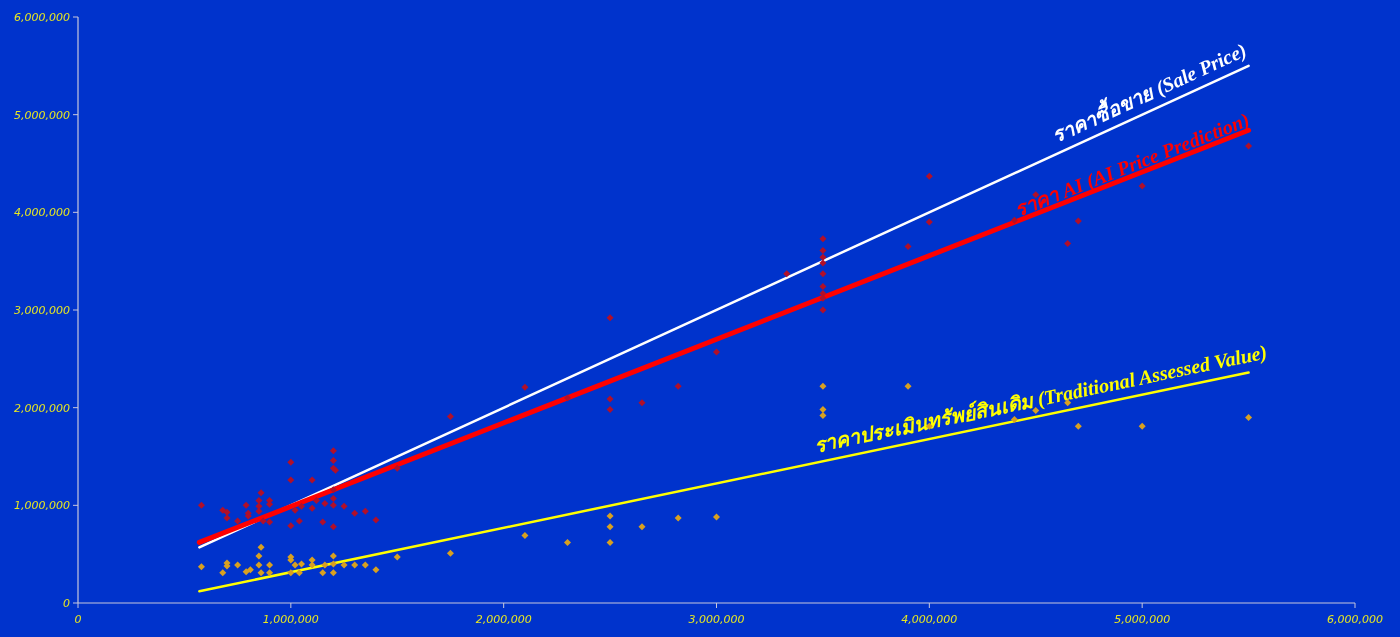 The height and width of the screenshot is (637, 1400). What do you see at coordinates (1142, 619) in the screenshot?
I see `x-tick-label: 5,000,000` at bounding box center [1142, 619].